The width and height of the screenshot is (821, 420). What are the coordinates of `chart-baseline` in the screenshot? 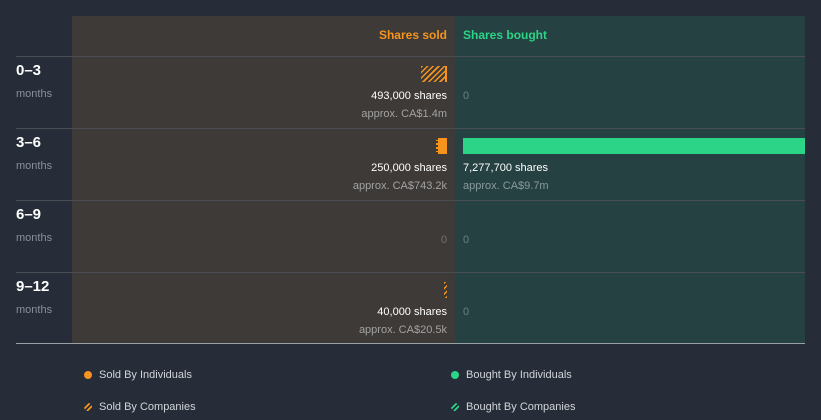 It's located at (410, 343).